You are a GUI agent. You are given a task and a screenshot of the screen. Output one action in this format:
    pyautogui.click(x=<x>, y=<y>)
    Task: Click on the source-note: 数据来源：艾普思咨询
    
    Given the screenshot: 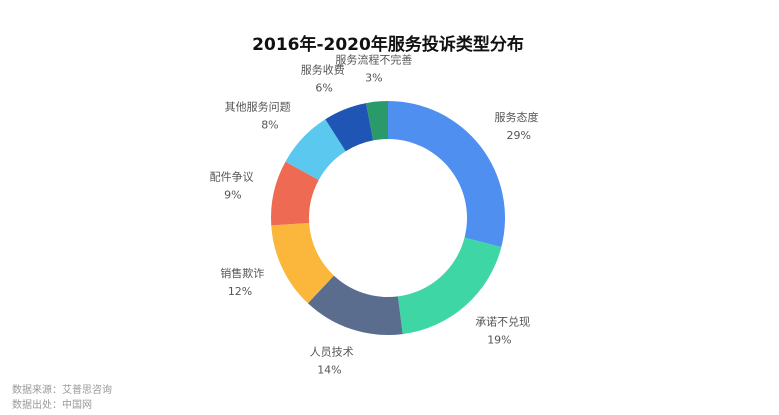 What is the action you would take?
    pyautogui.click(x=62, y=389)
    